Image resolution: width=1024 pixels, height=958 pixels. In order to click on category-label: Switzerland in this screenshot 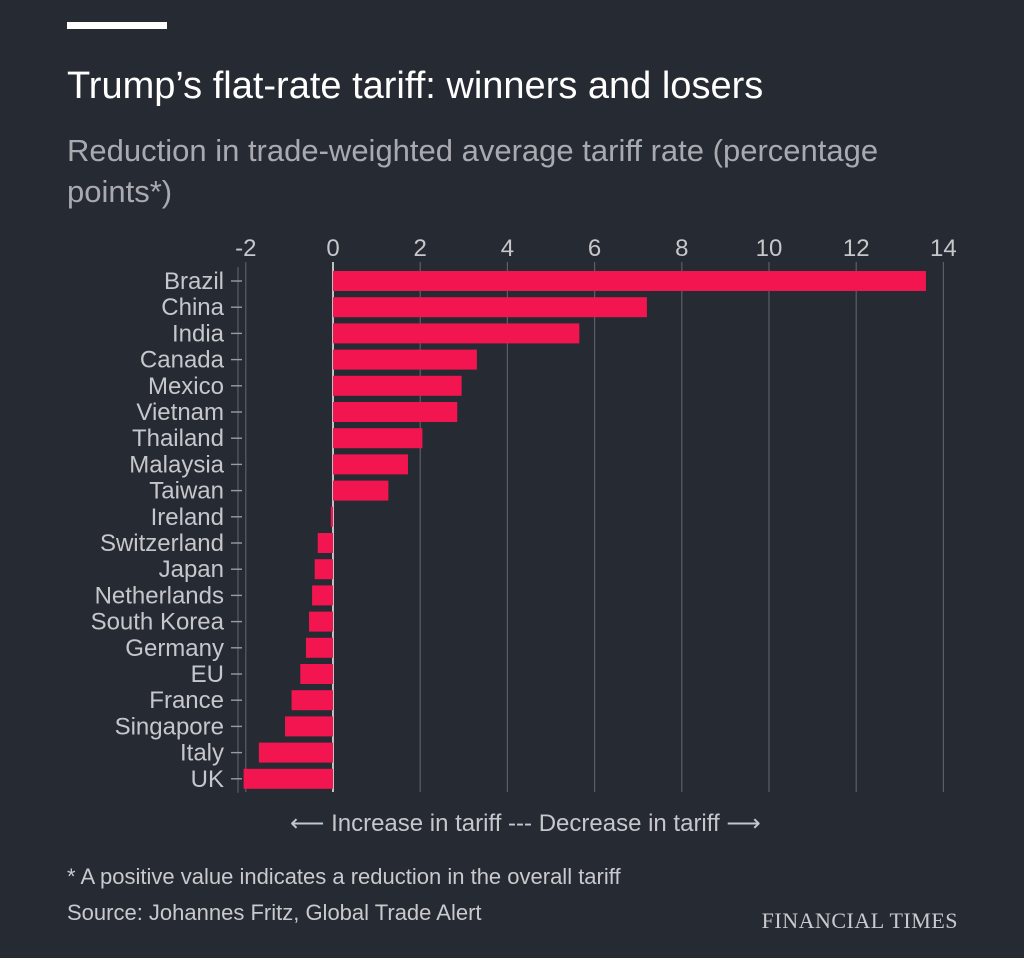, I will do `click(162, 543)`.